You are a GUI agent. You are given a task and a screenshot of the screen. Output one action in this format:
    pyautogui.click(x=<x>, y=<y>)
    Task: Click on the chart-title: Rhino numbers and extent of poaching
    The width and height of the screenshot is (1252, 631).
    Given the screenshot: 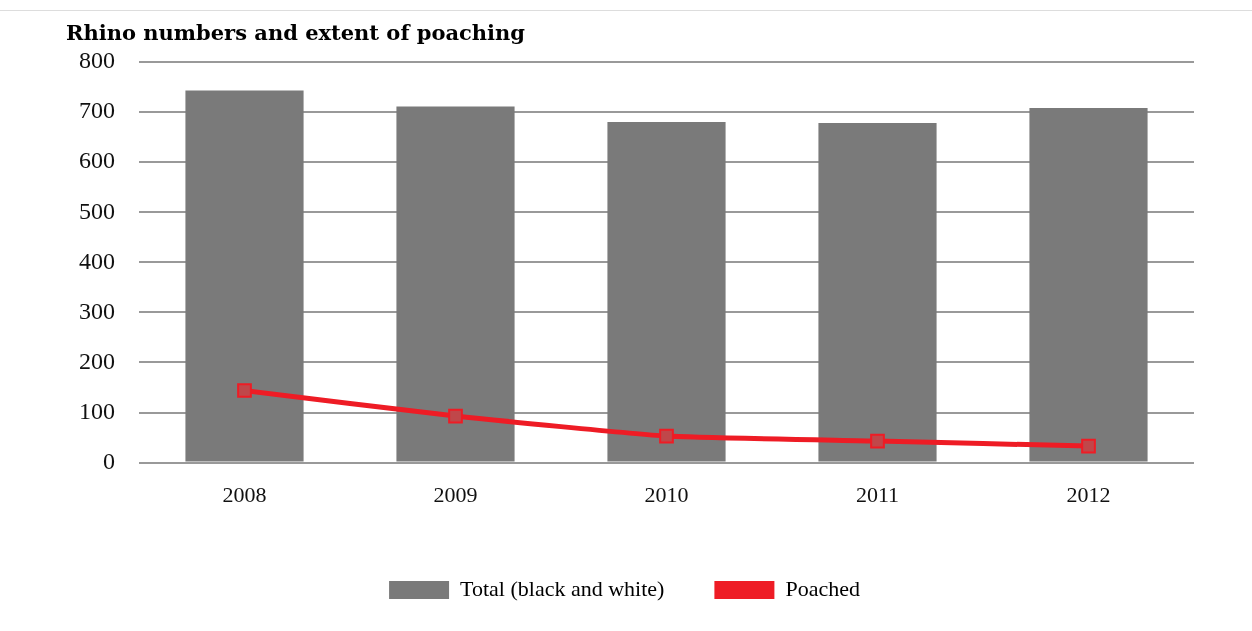 What is the action you would take?
    pyautogui.click(x=296, y=32)
    